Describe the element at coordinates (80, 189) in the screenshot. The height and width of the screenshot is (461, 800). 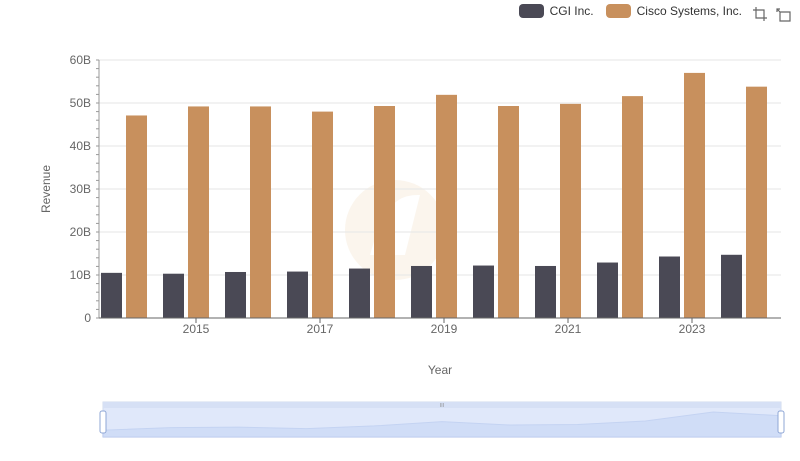
I see `y-tick-label: 30B` at that location.